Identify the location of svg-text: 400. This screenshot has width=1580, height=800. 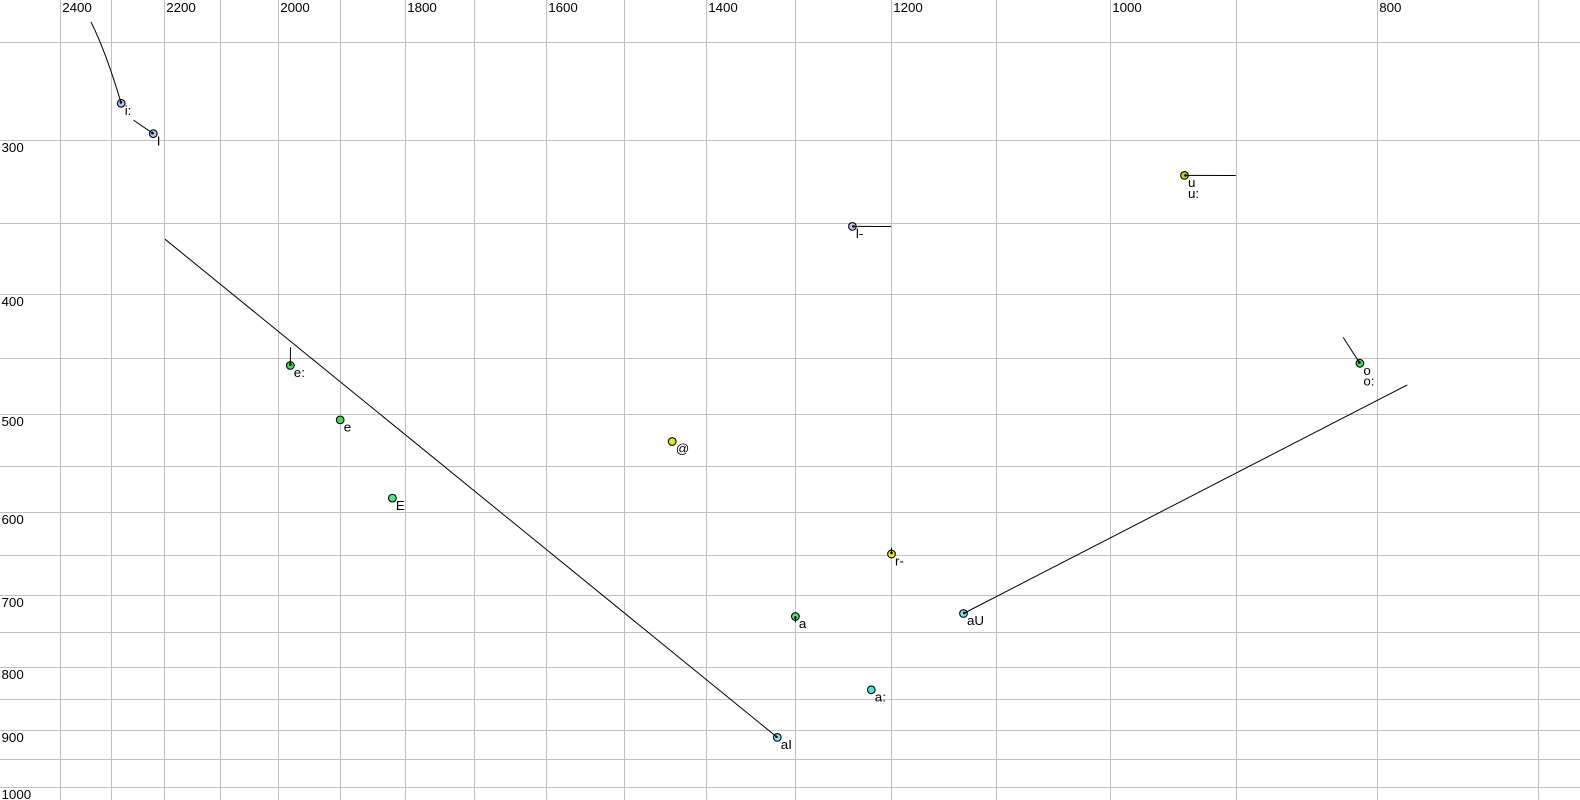
(13, 301).